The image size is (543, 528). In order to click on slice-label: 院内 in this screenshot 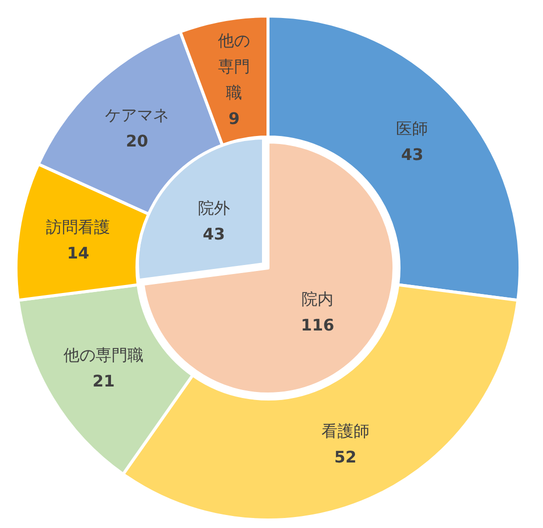, I will do `click(318, 299)`.